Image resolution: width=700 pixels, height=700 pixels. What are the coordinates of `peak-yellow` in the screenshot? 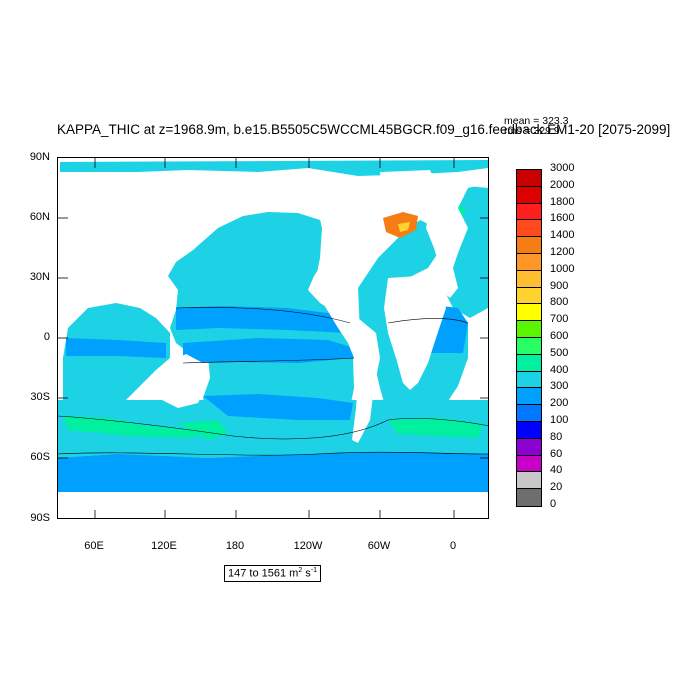 It's located at (404, 227).